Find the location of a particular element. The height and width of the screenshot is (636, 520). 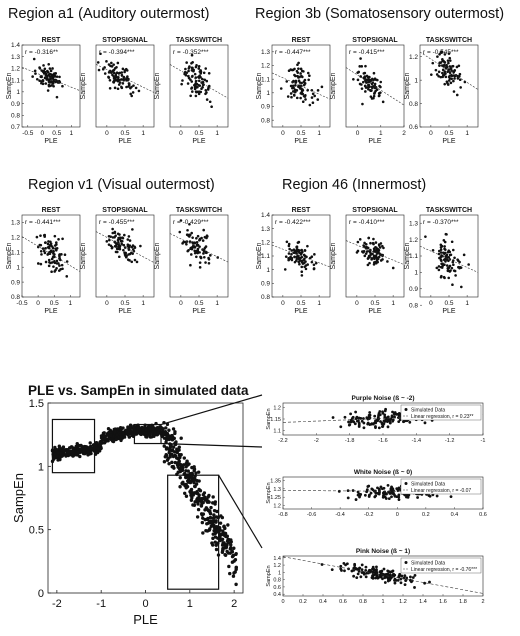

inset-1-title: White Noise (ß ~ 0) is located at coordinates (383, 472).